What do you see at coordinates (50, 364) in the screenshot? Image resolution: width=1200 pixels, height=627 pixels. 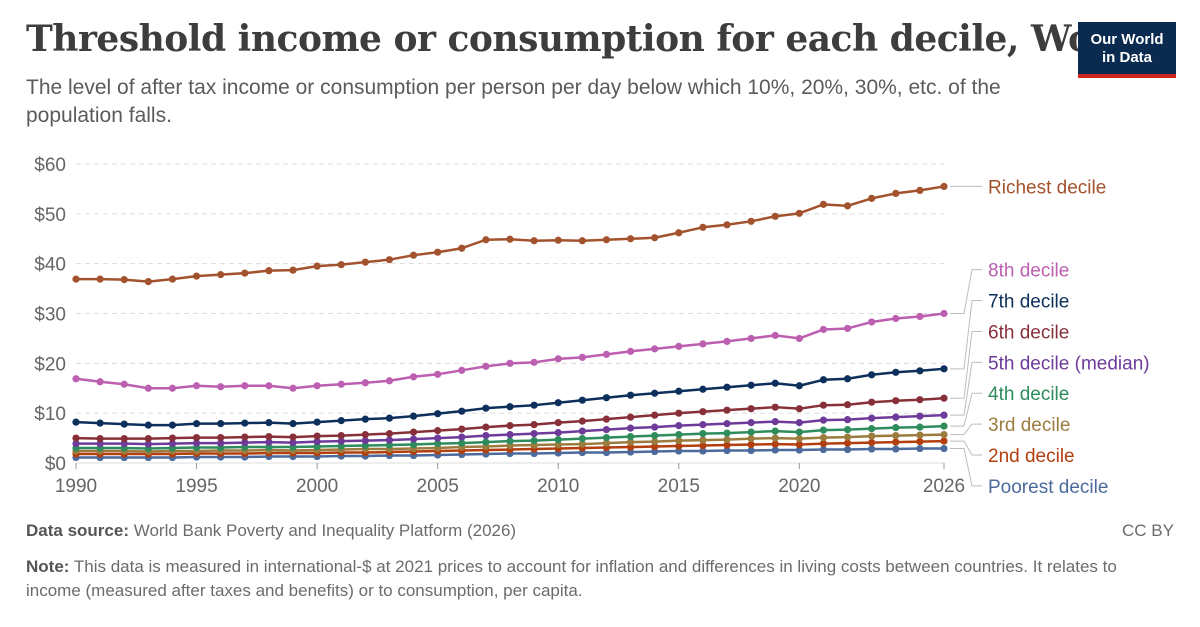 I see `y-tick-label: $20` at bounding box center [50, 364].